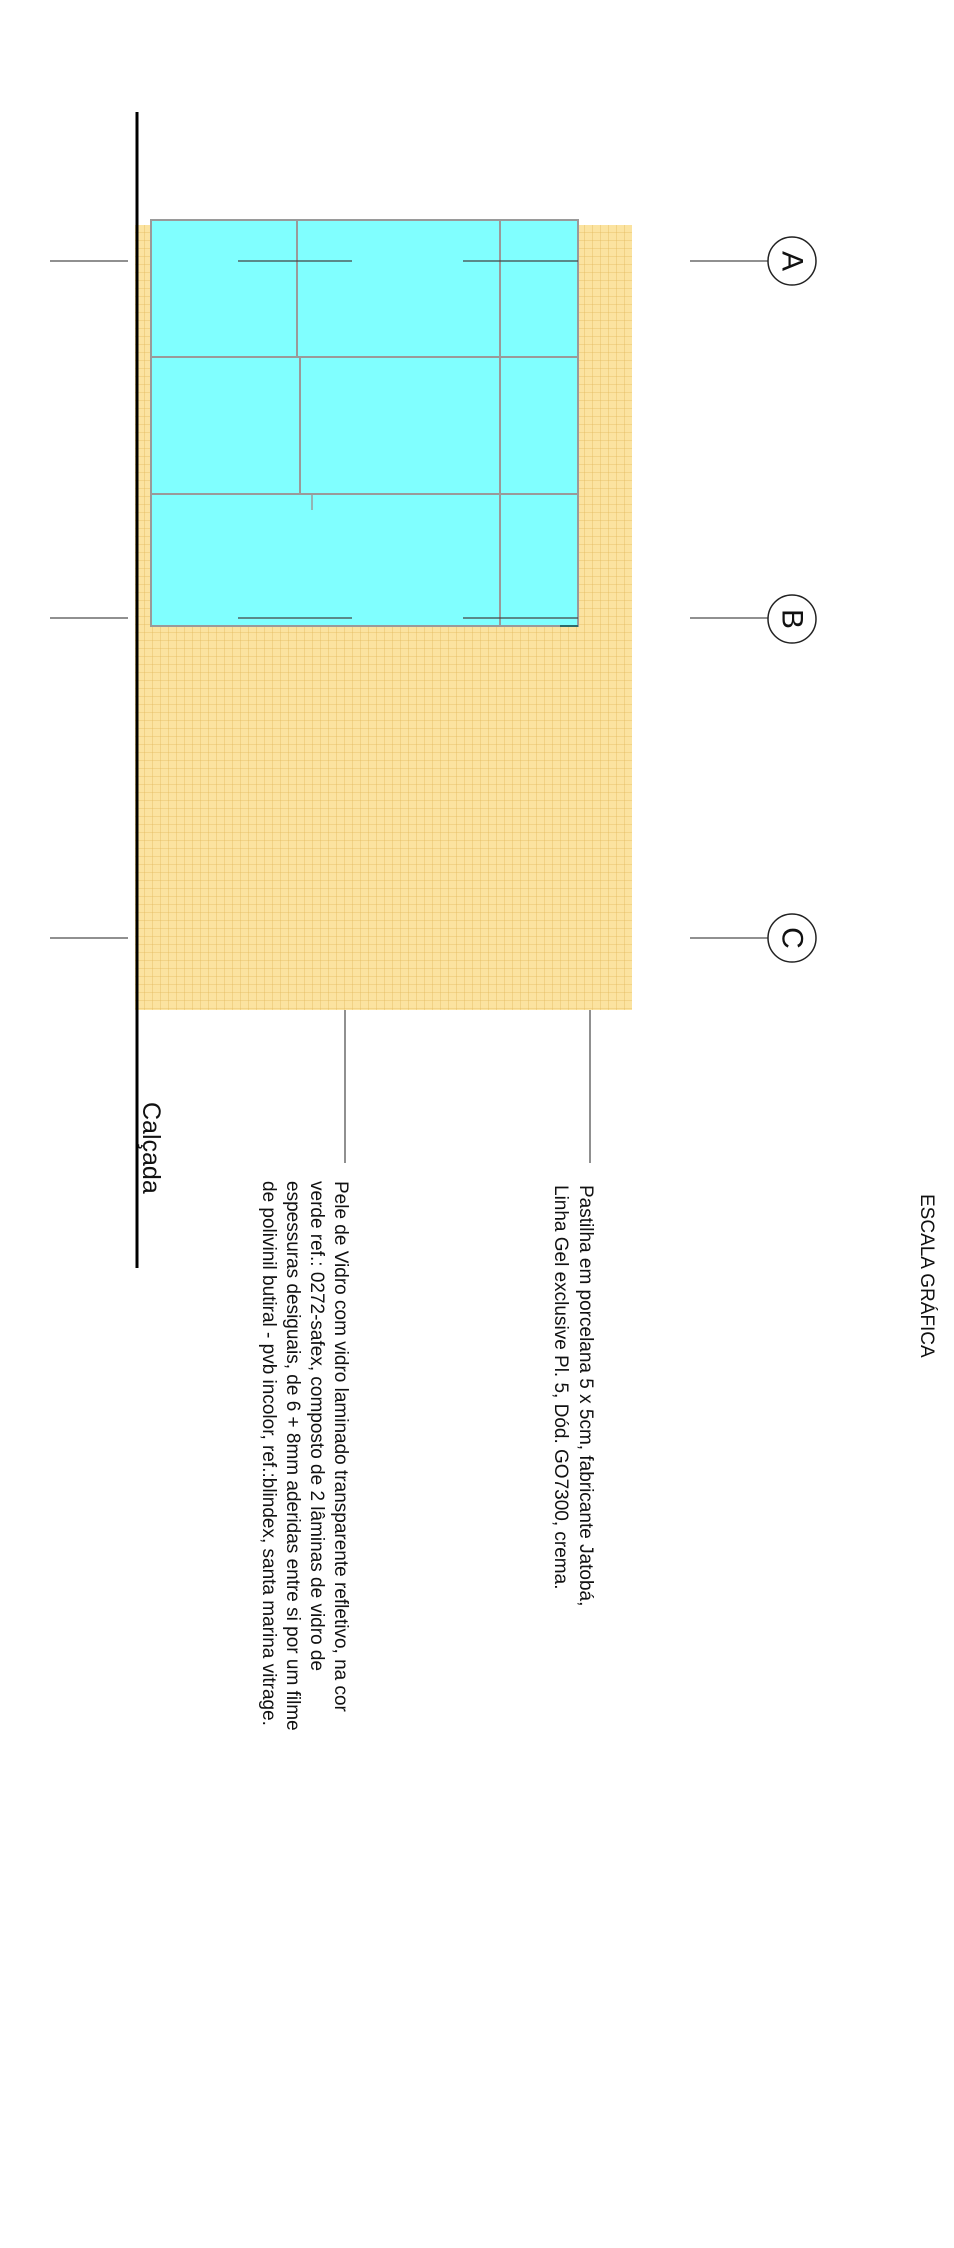 Image resolution: width=954 pixels, height=2248 pixels. I want to click on axis-marker-a: A, so click(792, 261).